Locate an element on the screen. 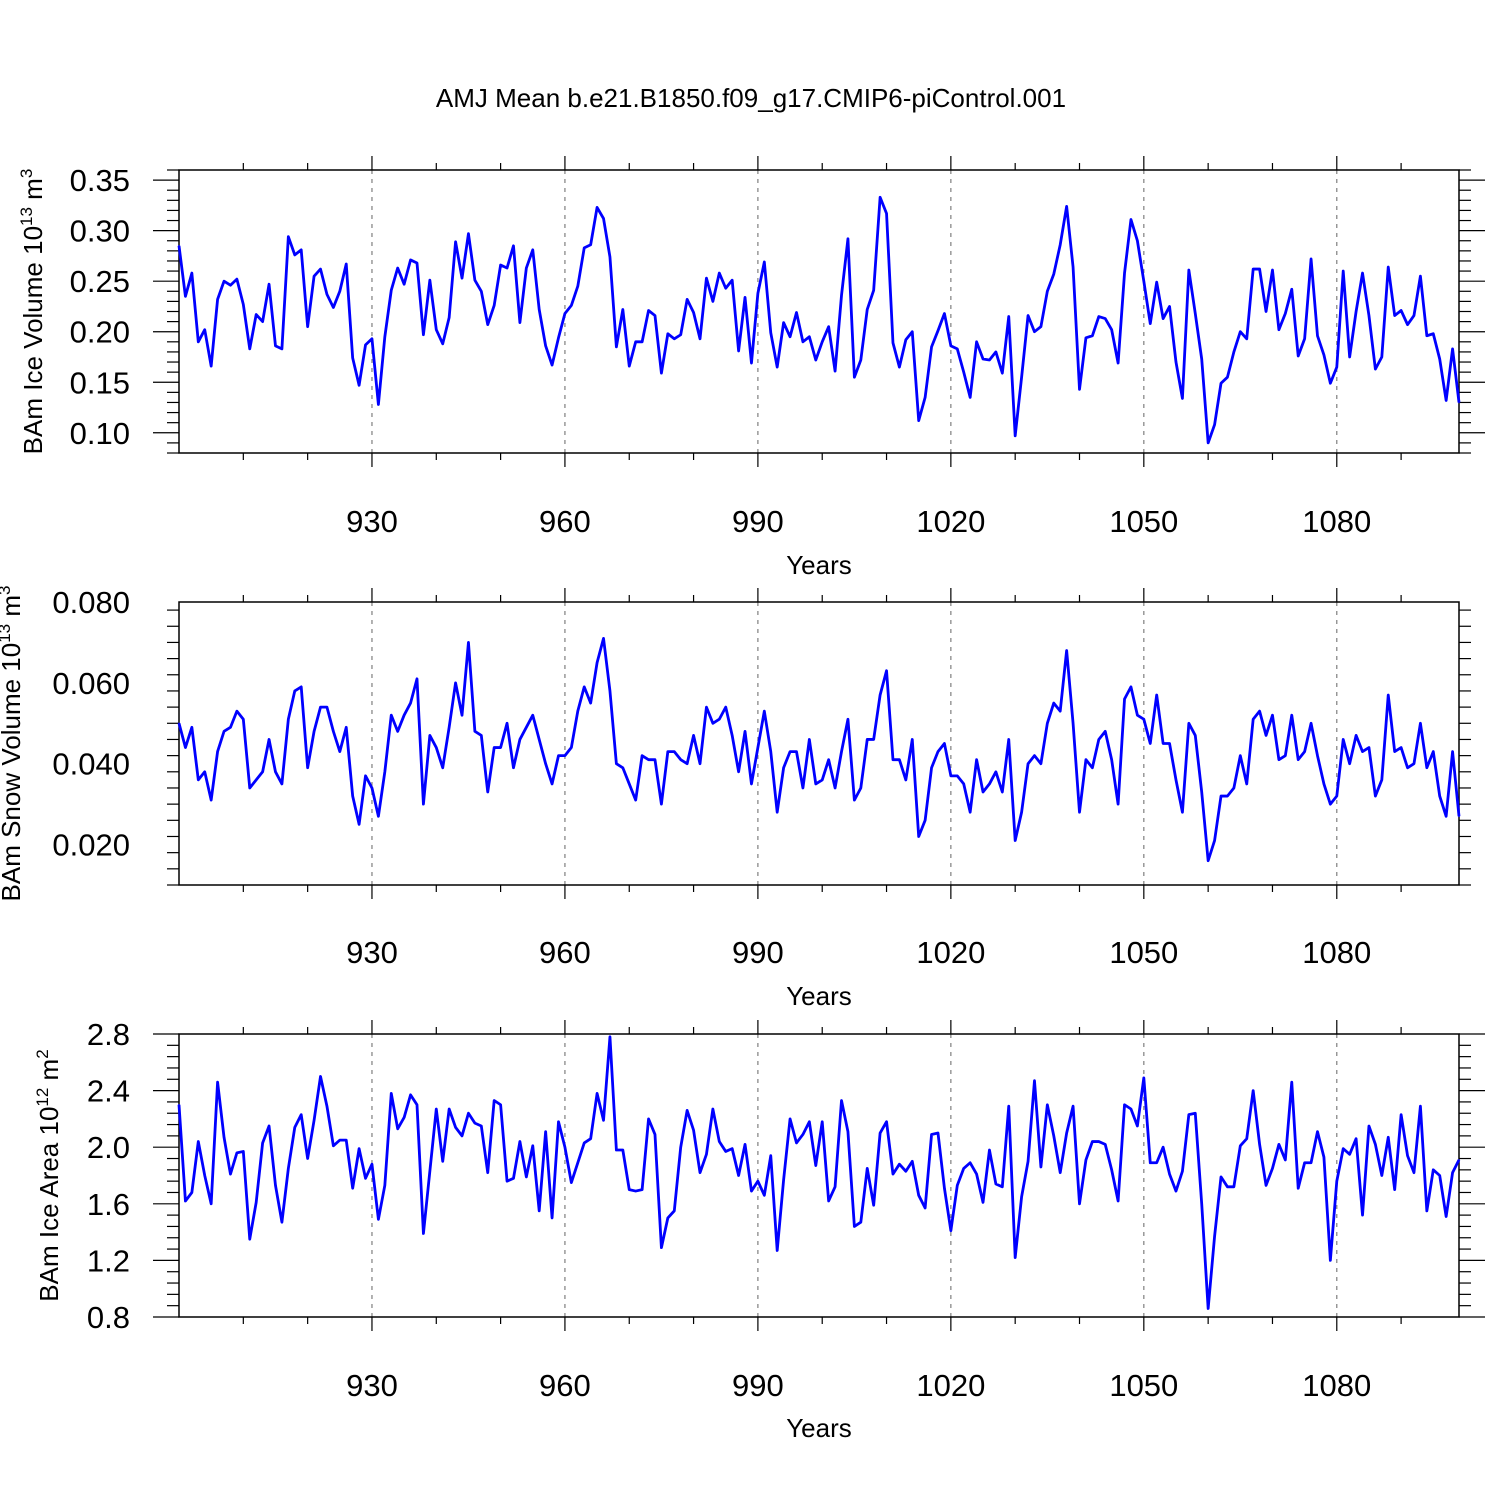  y-tick-label: 0.25 is located at coordinates (100, 281).